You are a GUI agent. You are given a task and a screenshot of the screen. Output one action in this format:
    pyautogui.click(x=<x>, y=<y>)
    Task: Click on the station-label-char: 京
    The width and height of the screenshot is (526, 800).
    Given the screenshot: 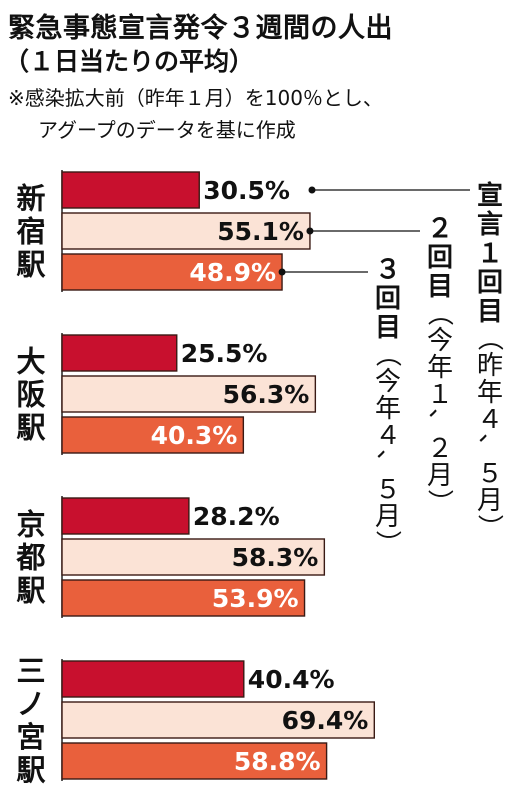 What is the action you would take?
    pyautogui.click(x=30, y=525)
    